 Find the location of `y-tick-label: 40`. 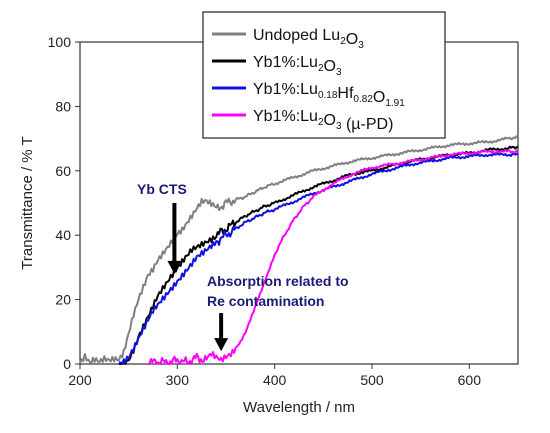

y-tick-label: 40 is located at coordinates (63, 235).